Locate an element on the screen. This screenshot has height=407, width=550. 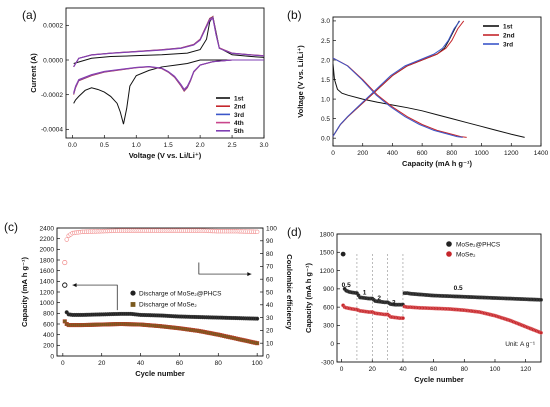
y-tick-label: 2400 is located at coordinates (47, 228).